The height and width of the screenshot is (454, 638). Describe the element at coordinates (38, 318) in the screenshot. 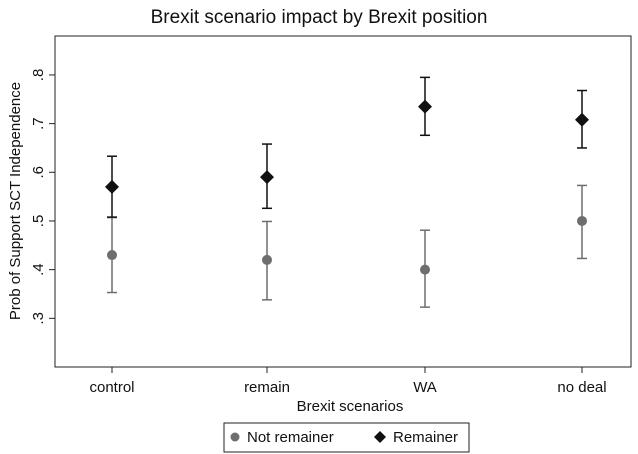

I see `y-tick-label: .3` at that location.